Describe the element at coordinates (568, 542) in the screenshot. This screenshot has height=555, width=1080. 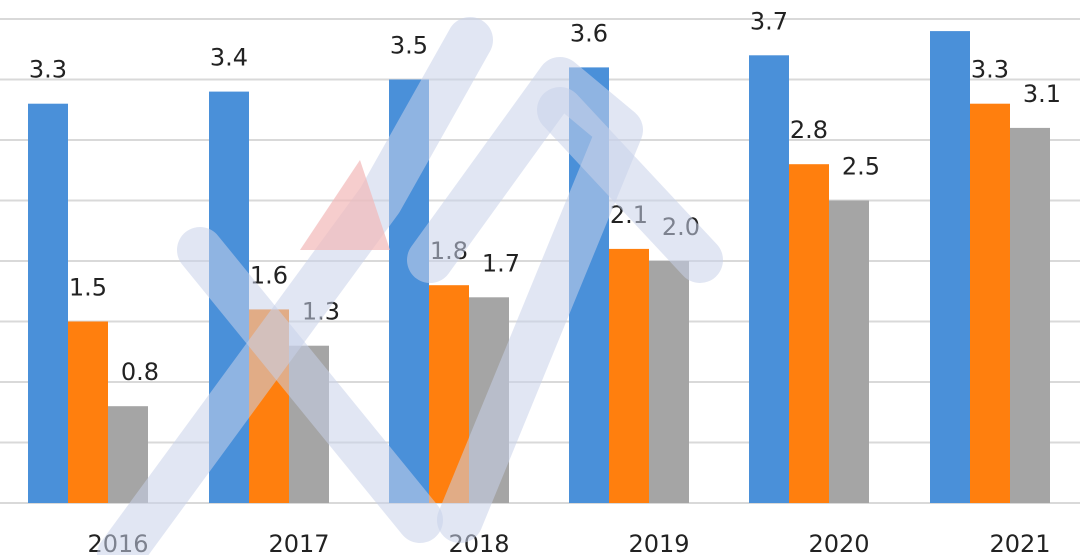
I see `x-tick-labels: 2016 2017 2018 2019 2020 2021` at that location.